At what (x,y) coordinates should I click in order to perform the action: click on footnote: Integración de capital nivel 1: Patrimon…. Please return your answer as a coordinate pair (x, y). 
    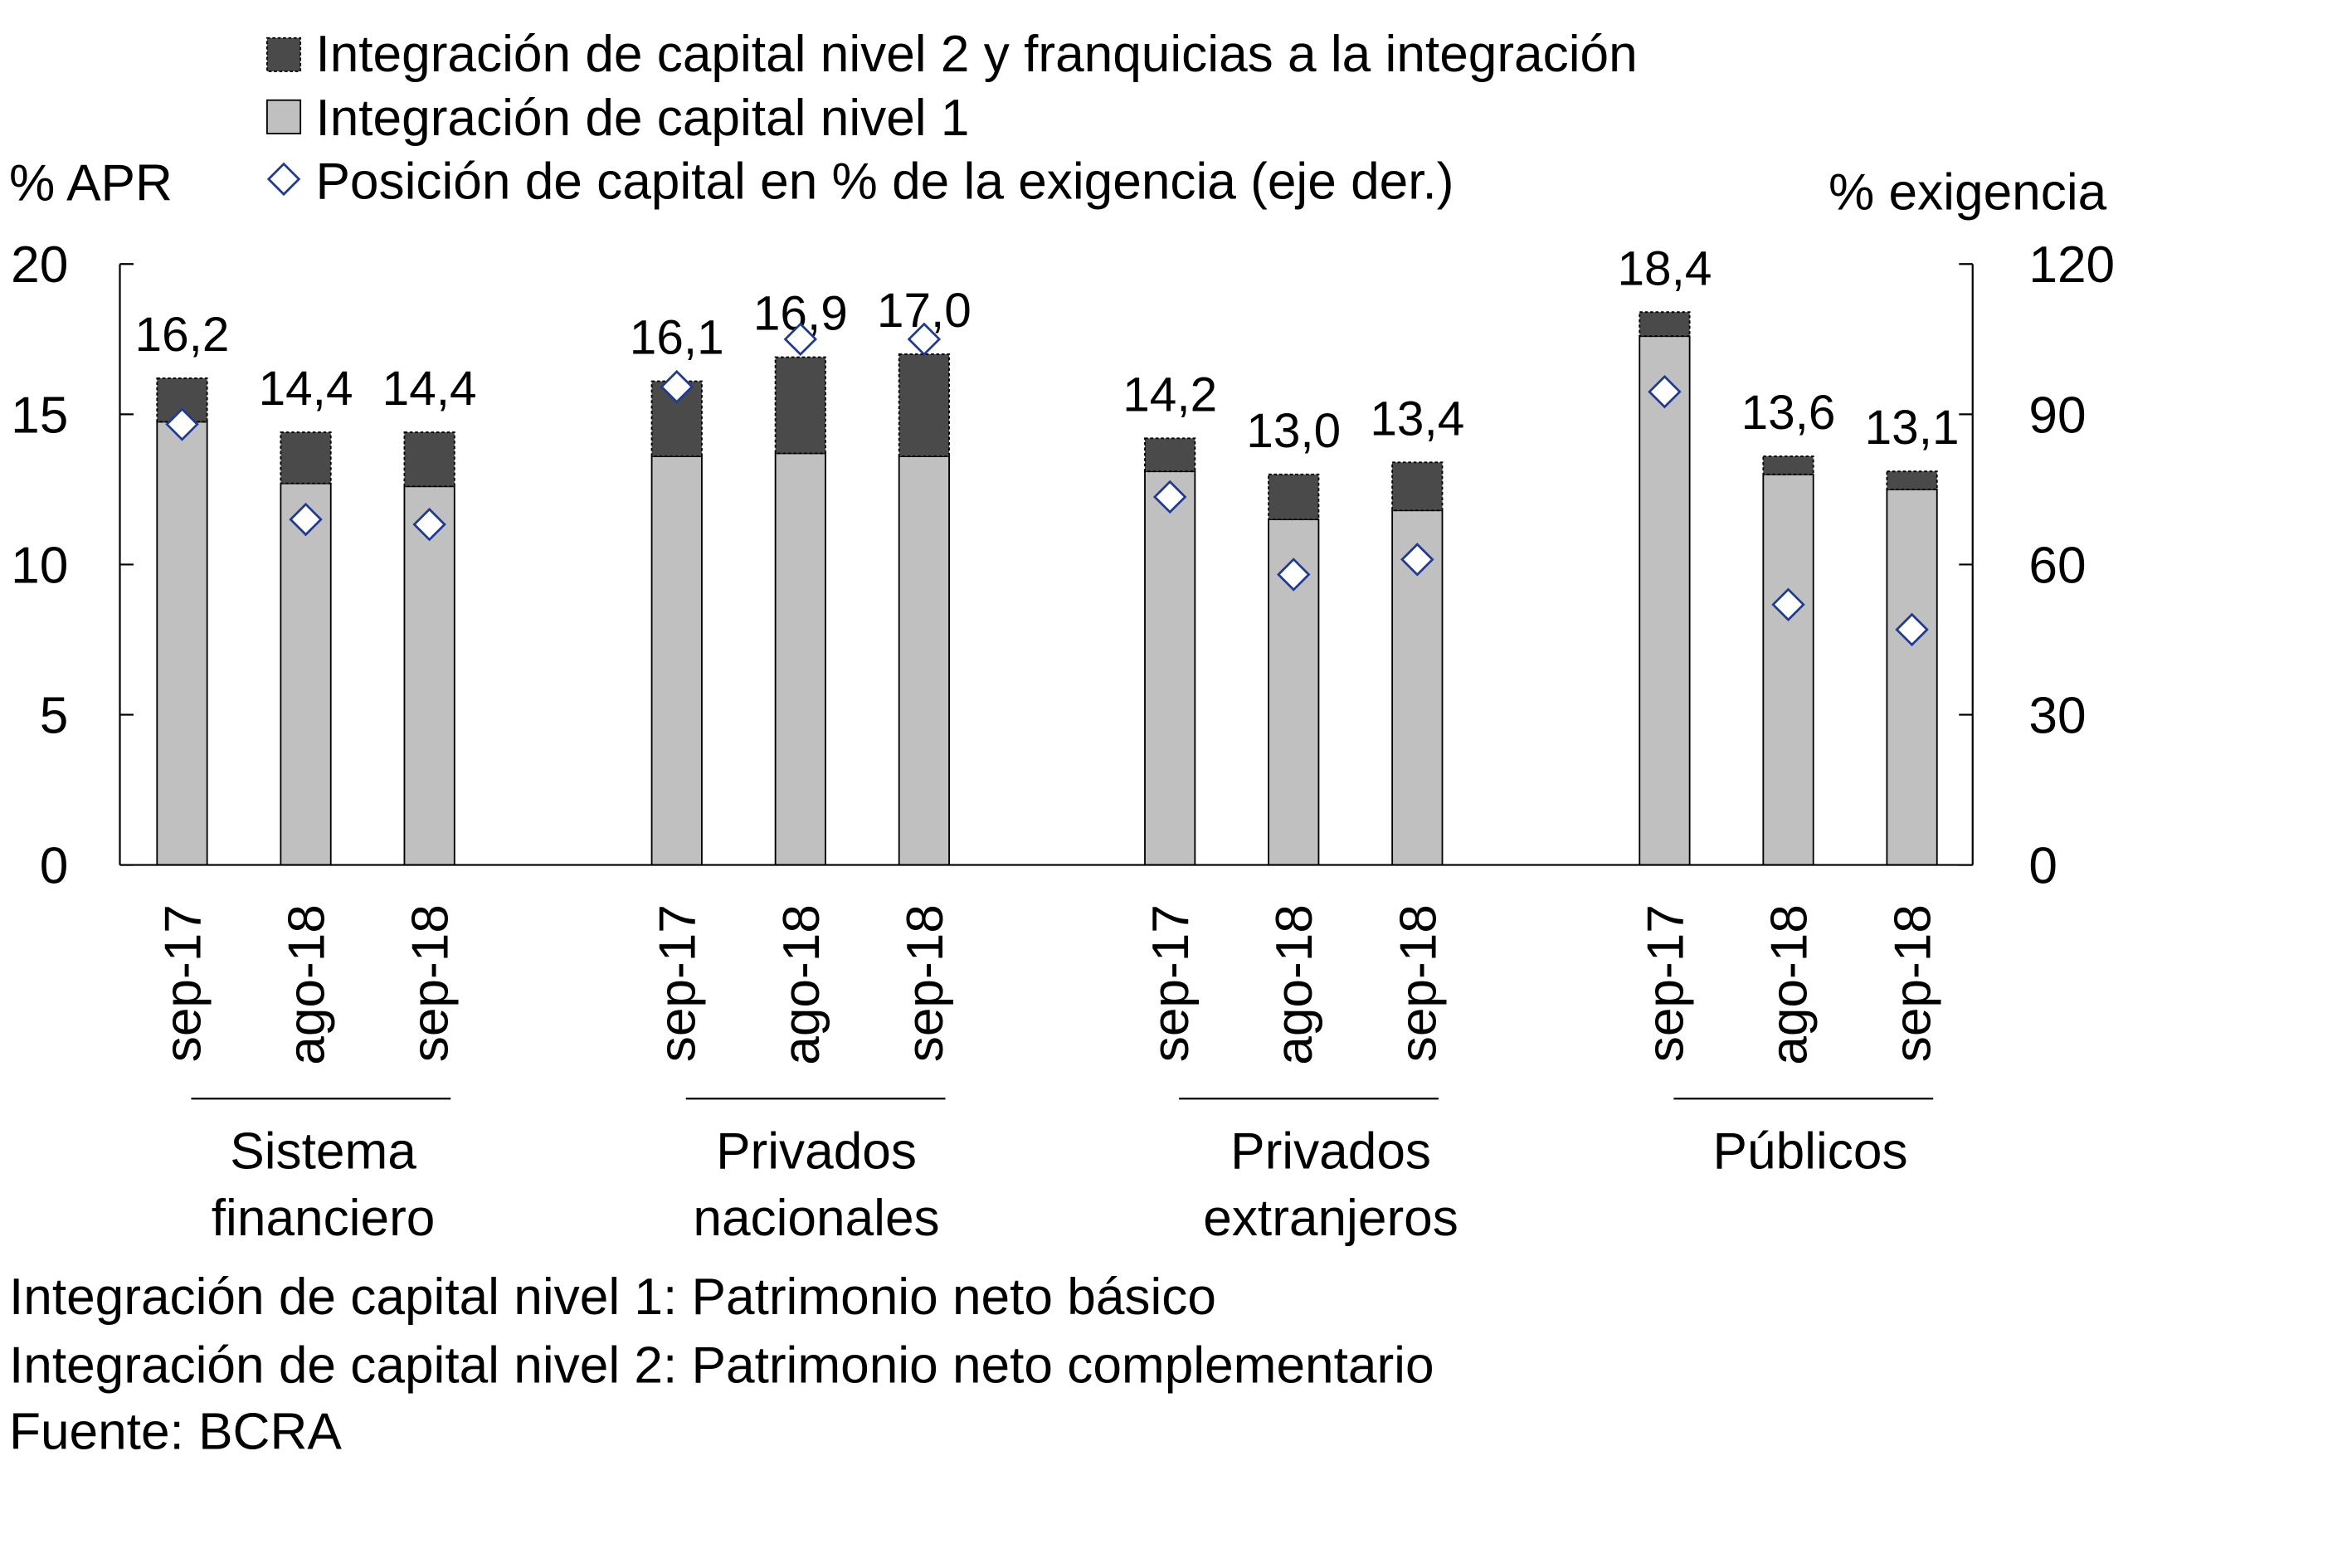
    Looking at the image, I should click on (612, 1297).